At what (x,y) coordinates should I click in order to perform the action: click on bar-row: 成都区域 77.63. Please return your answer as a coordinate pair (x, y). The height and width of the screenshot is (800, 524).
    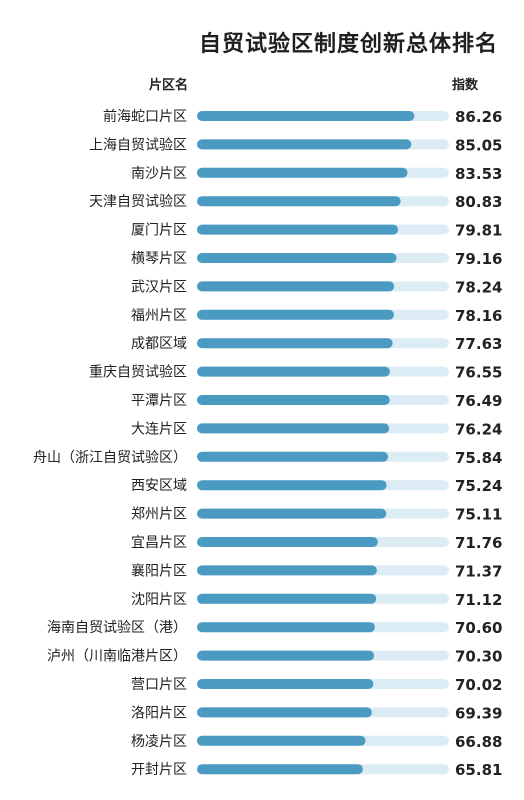
    Looking at the image, I should click on (316, 344).